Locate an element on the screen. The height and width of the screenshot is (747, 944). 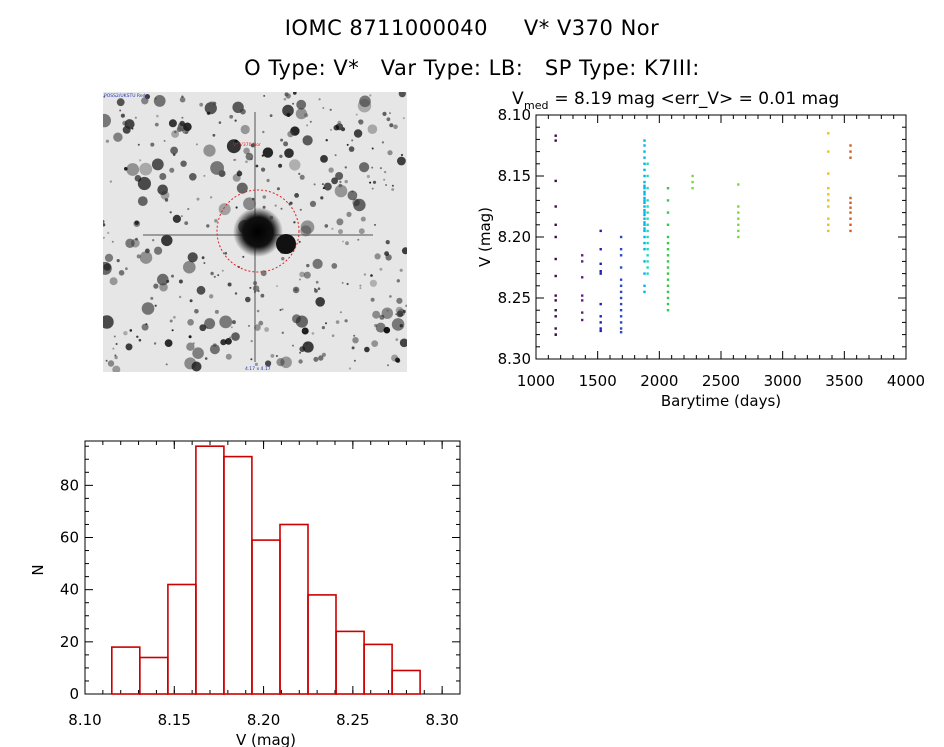
histogram-y-tick-label: 20 is located at coordinates (69, 642).